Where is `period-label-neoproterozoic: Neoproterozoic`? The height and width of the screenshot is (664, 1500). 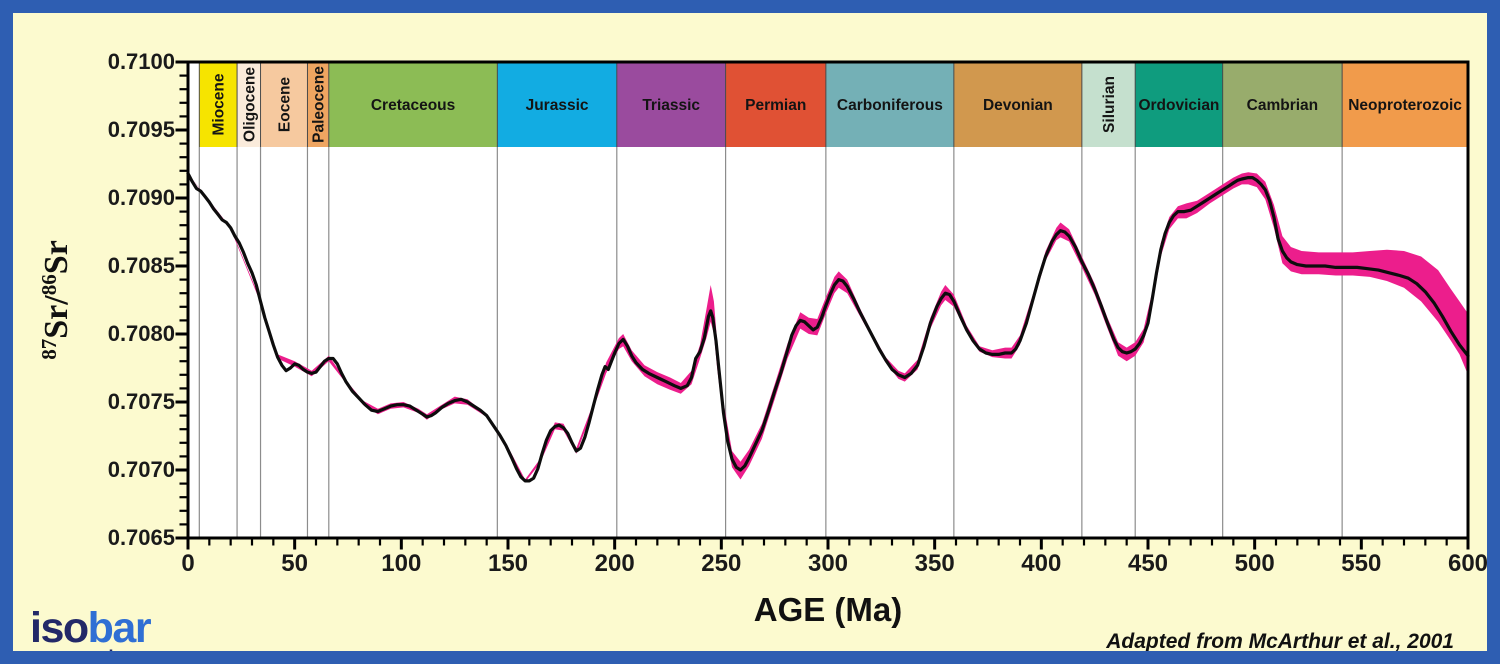 period-label-neoproterozoic: Neoproterozoic is located at coordinates (1405, 105).